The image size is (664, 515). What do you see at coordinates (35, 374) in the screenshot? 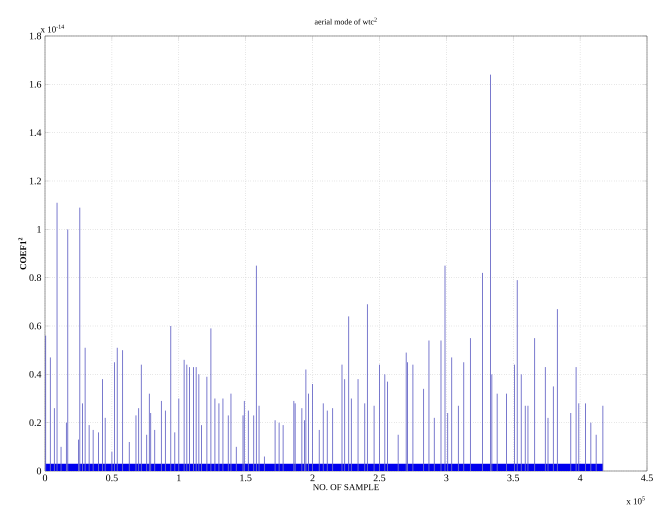
I see `y-tick-label: 0.4` at bounding box center [35, 374].